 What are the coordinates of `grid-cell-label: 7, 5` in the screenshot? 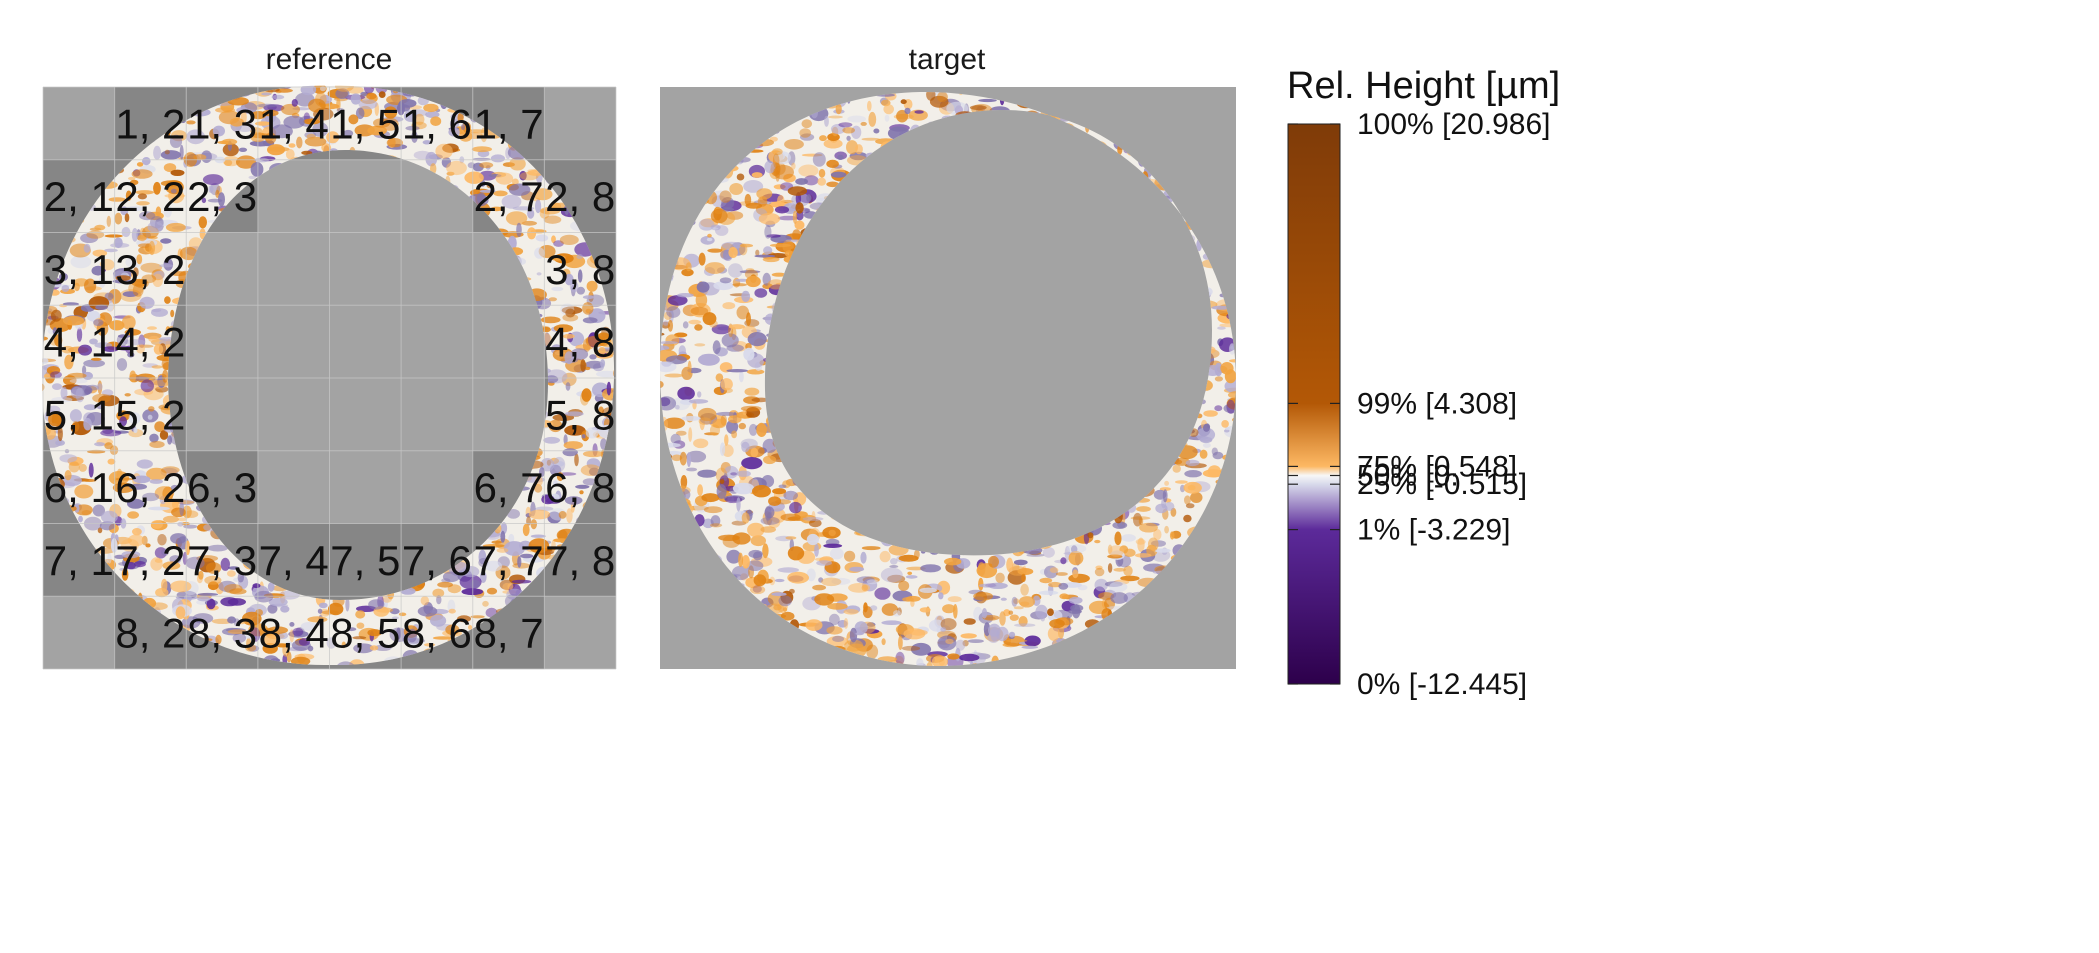 It's located at (365, 560).